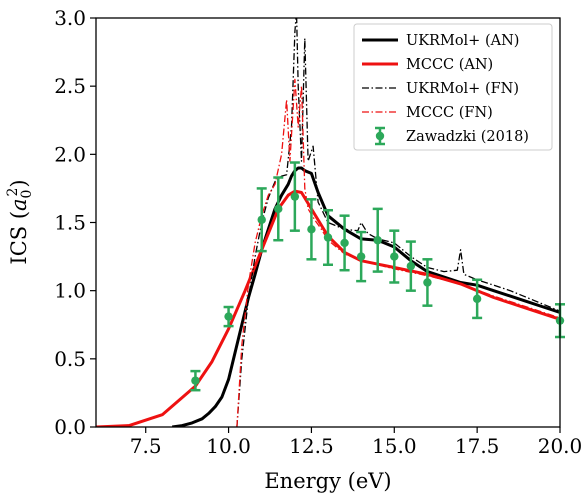 The width and height of the screenshot is (588, 495). Describe the element at coordinates (70, 223) in the screenshot. I see `y-tick-label: 1.5` at that location.